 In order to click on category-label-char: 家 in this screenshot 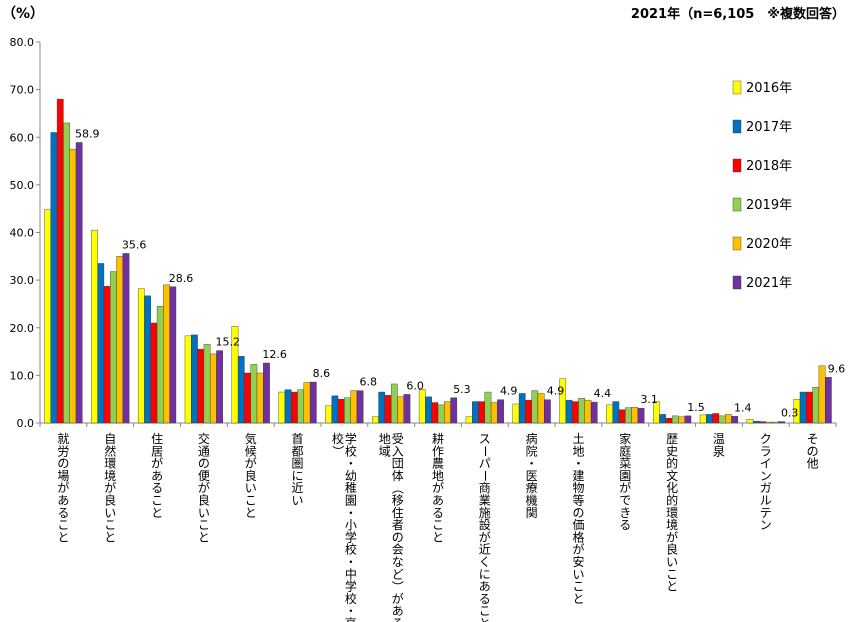, I will do `click(625, 438)`.